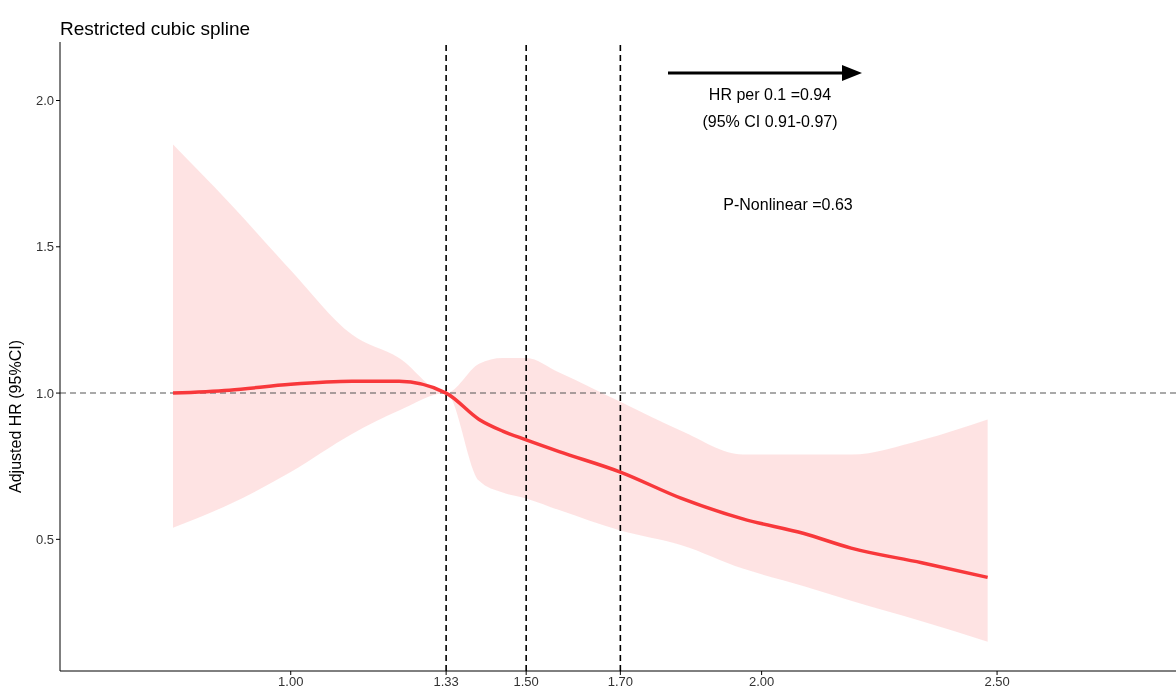 Image resolution: width=1176 pixels, height=692 pixels. Describe the element at coordinates (997, 682) in the screenshot. I see `x-tick-label: 2.50` at that location.